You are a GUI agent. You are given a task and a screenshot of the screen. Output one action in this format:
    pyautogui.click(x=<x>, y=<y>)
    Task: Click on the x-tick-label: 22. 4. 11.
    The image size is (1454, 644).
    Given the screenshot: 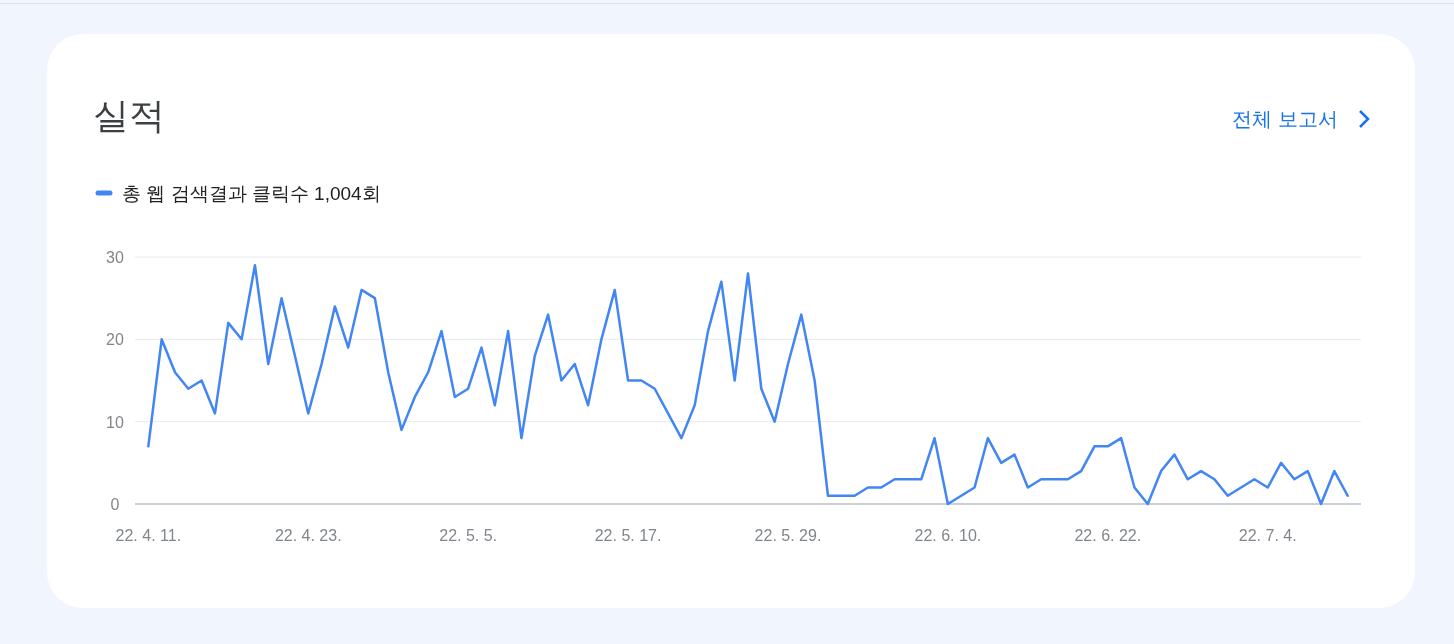 What is the action you would take?
    pyautogui.click(x=148, y=535)
    